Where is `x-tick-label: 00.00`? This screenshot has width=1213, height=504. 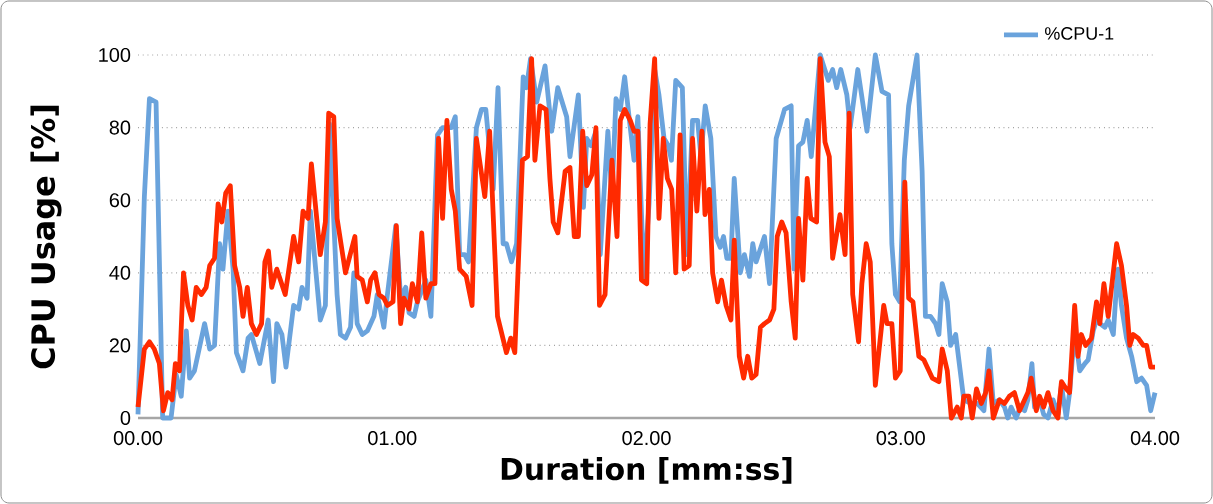
x-tick-label: 00.00 is located at coordinates (138, 438).